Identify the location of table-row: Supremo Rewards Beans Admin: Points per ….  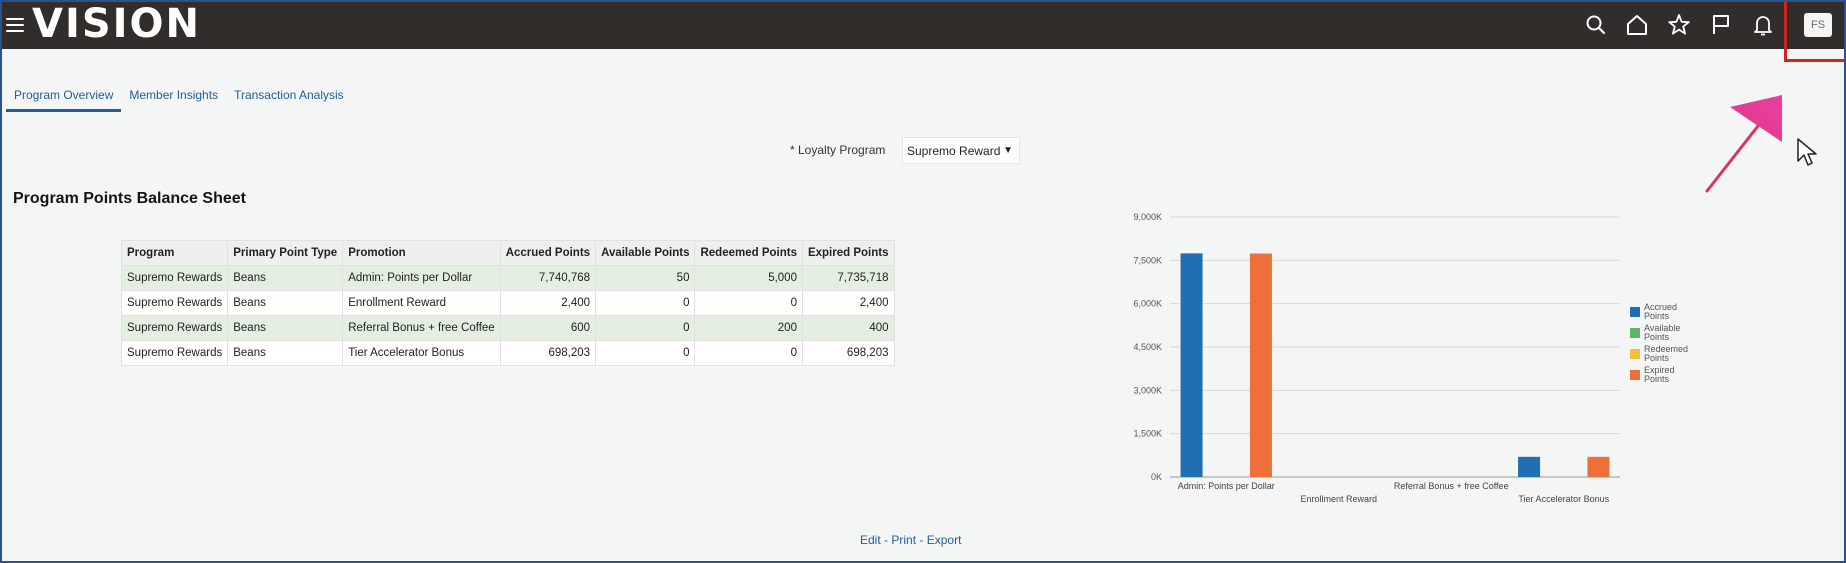
(507, 278).